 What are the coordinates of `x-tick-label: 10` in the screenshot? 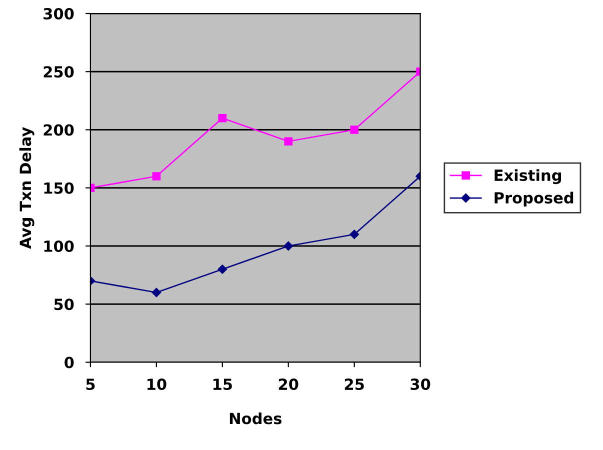 It's located at (157, 384).